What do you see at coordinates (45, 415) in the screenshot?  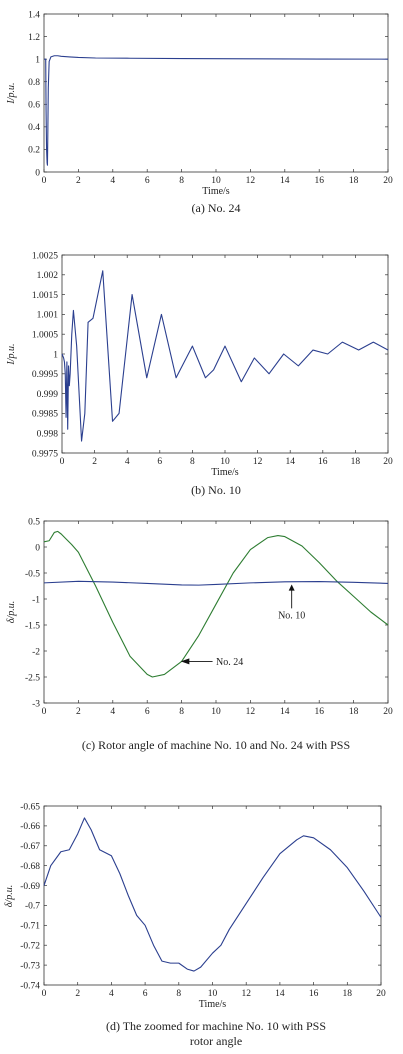 I see `y-tick-label: 0.9985` at bounding box center [45, 415].